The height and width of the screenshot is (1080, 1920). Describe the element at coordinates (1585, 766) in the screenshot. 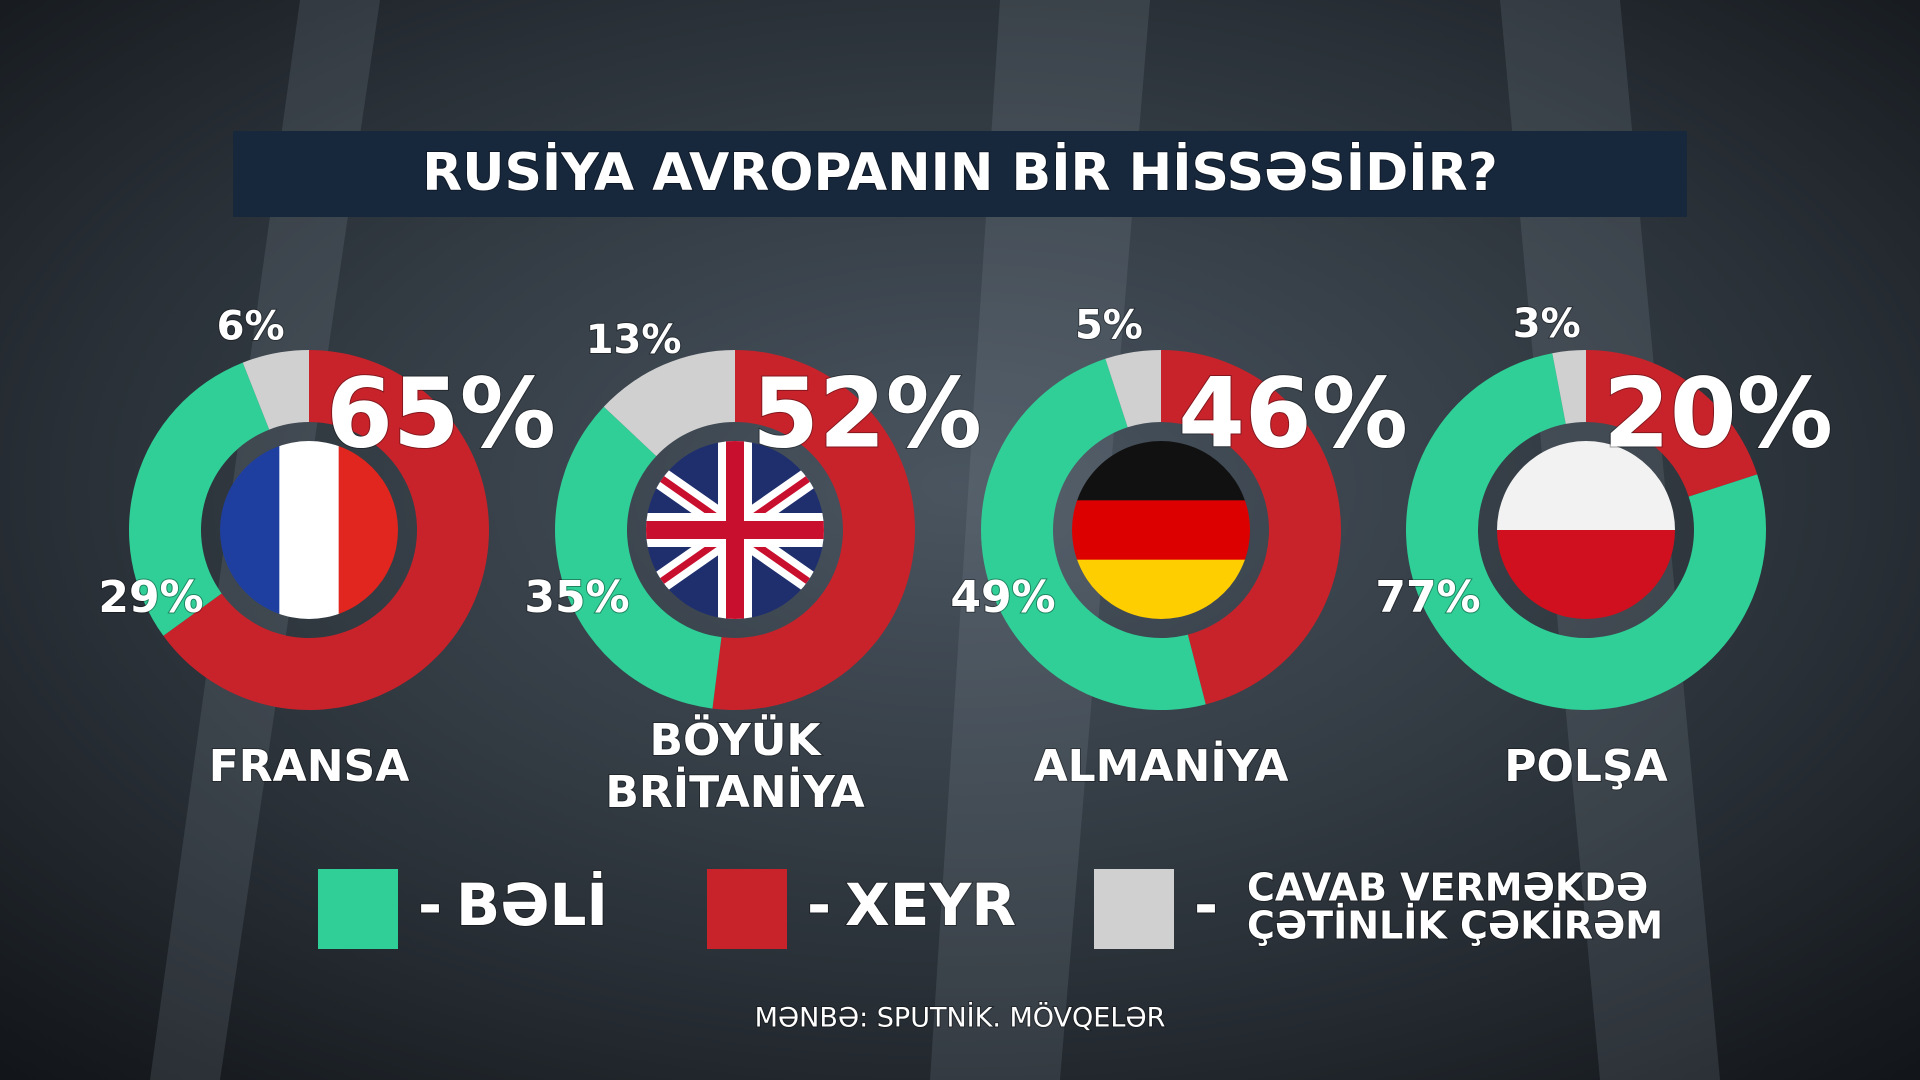

I see `country-label: POLŞA` at that location.